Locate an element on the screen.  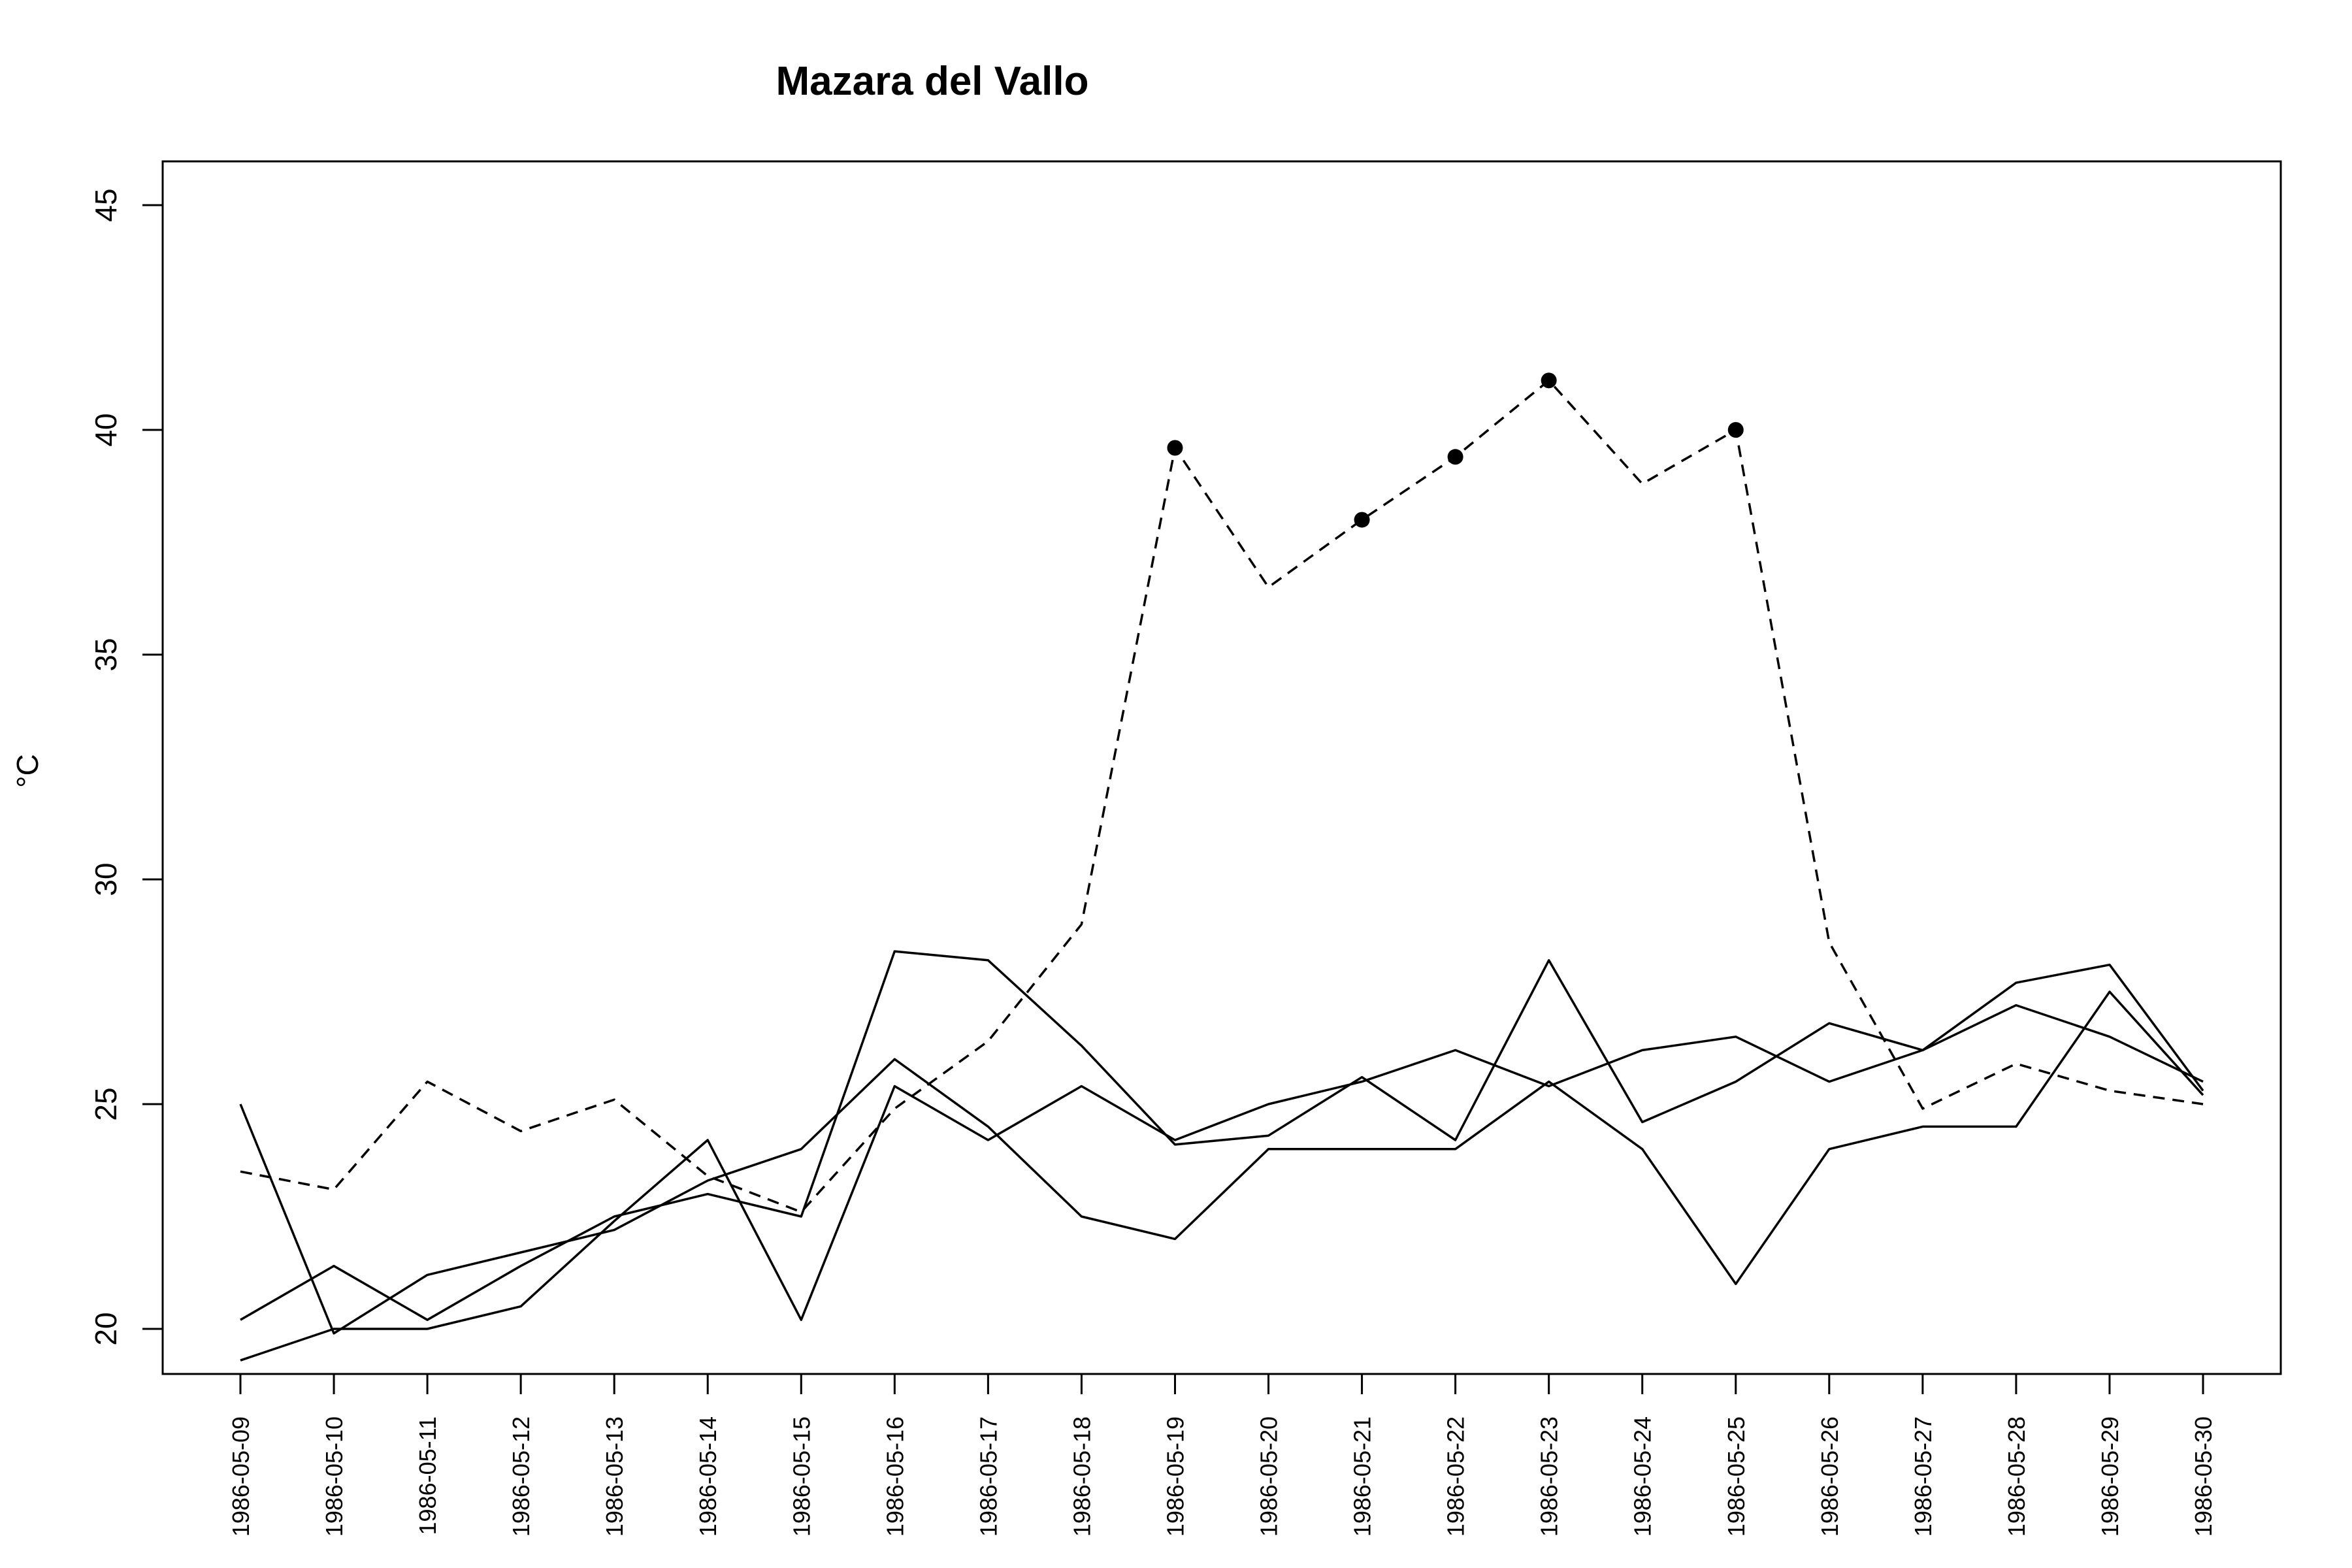
x-tick-label: 1986-05-18 is located at coordinates (1081, 1476).